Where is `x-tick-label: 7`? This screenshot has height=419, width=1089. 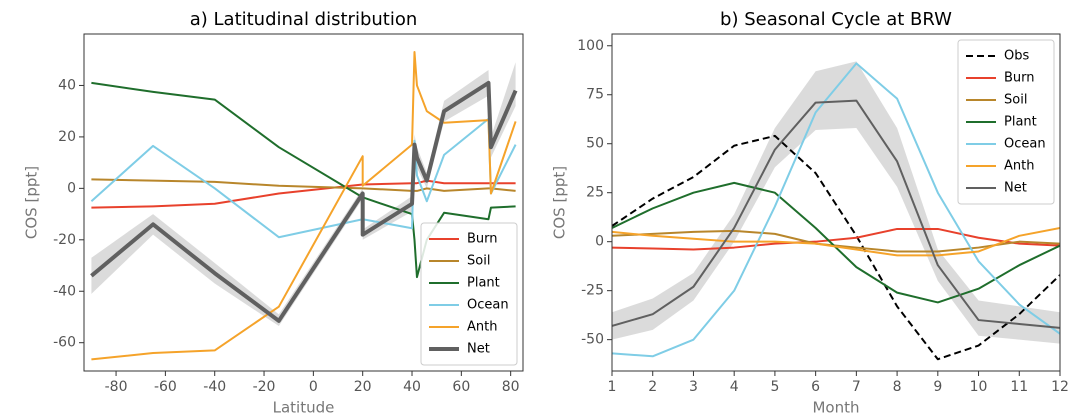
x-tick-label: 7 is located at coordinates (856, 387).